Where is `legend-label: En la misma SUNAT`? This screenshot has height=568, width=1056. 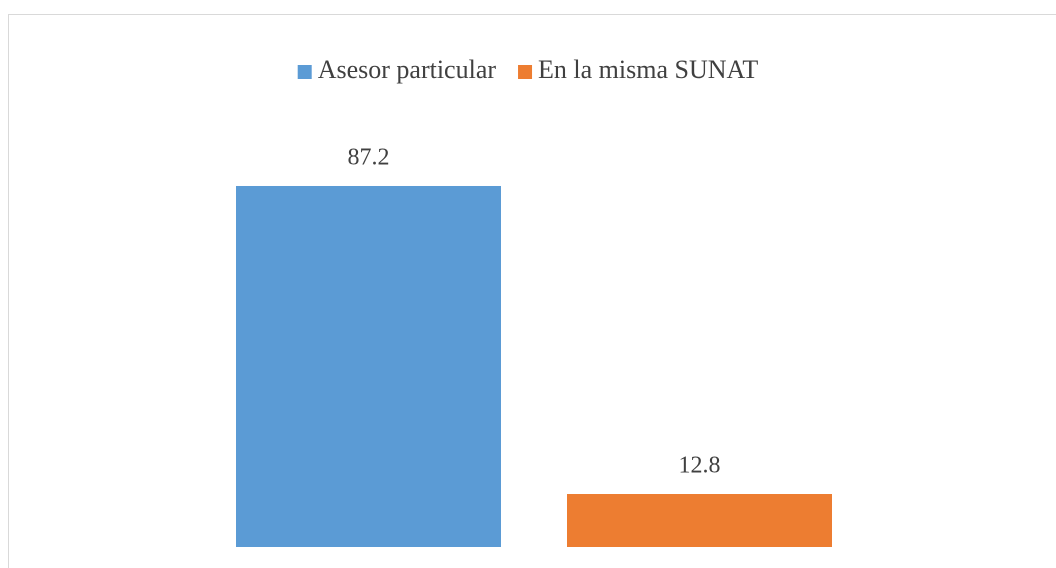 legend-label: En la misma SUNAT is located at coordinates (648, 69).